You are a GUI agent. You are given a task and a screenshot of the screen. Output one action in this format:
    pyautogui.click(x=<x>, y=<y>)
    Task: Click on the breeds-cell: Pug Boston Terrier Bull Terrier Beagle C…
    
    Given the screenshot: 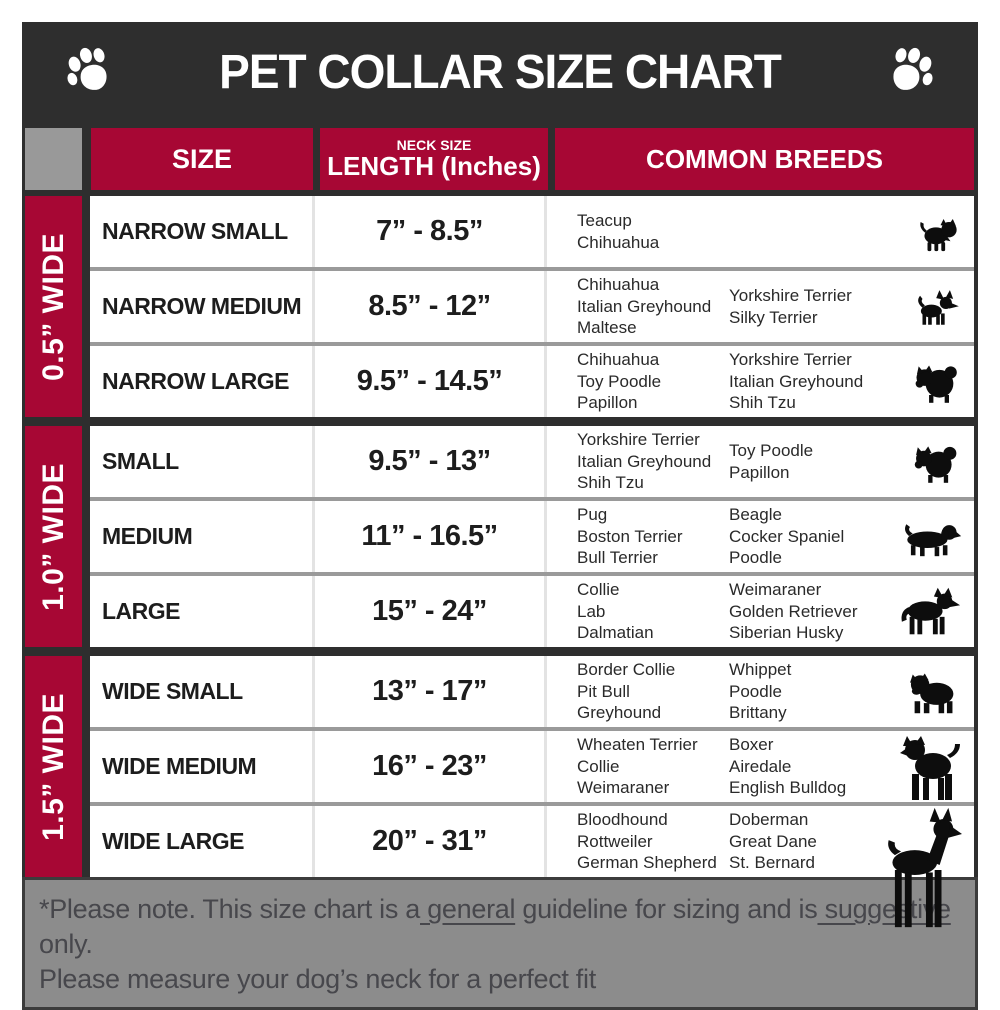 What is the action you would take?
    pyautogui.click(x=760, y=536)
    